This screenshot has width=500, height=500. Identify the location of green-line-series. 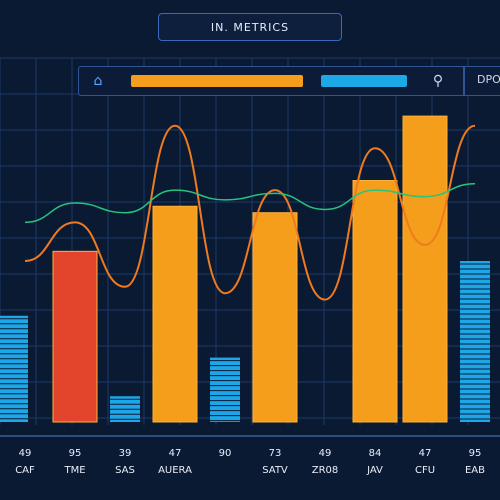
(250, 203).